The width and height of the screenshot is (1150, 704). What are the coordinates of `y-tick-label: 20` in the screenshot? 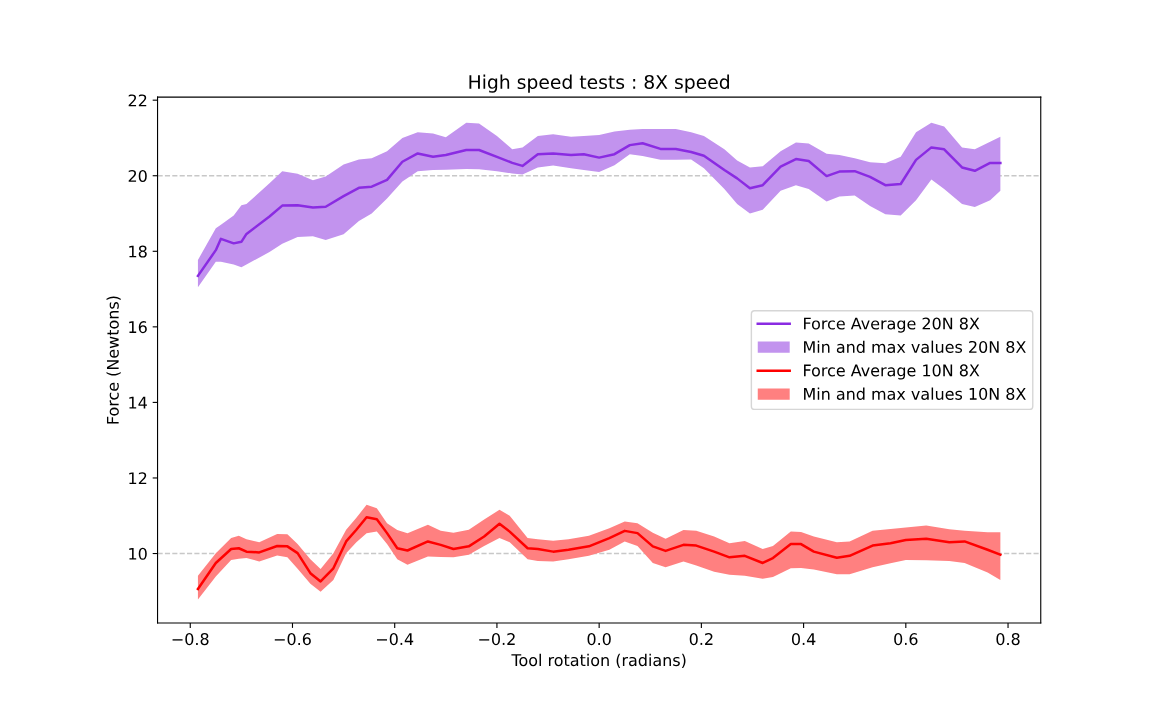 It's located at (137, 176).